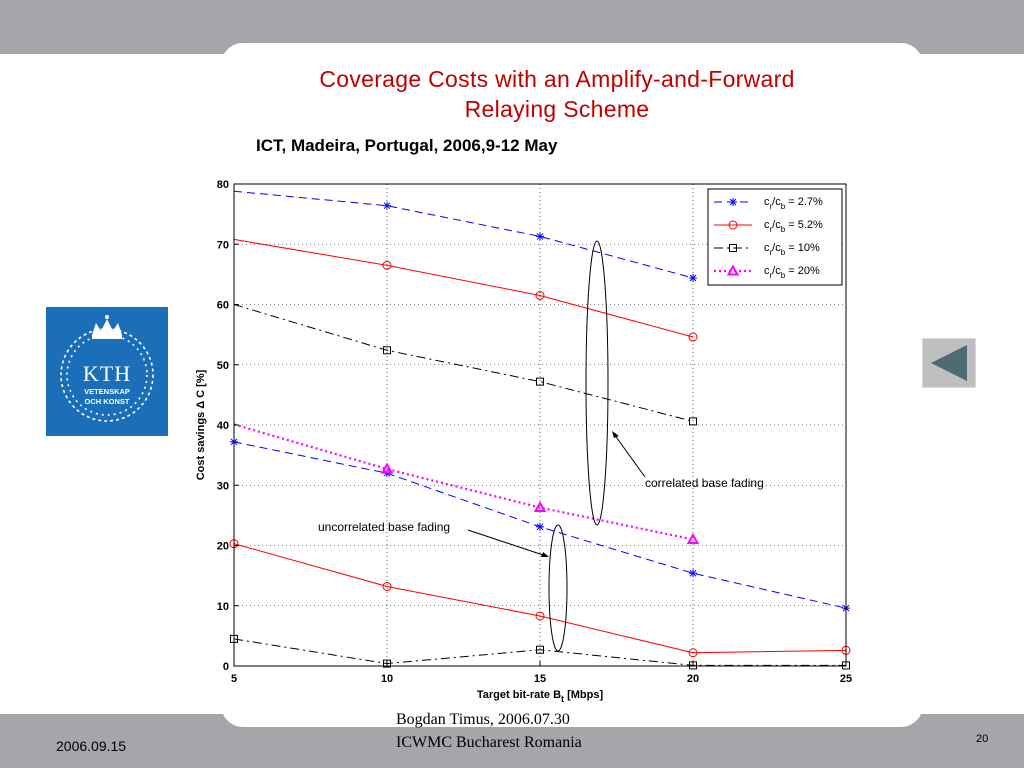 Image resolution: width=1024 pixels, height=768 pixels. I want to click on x-tick-label: 20, so click(693, 679).